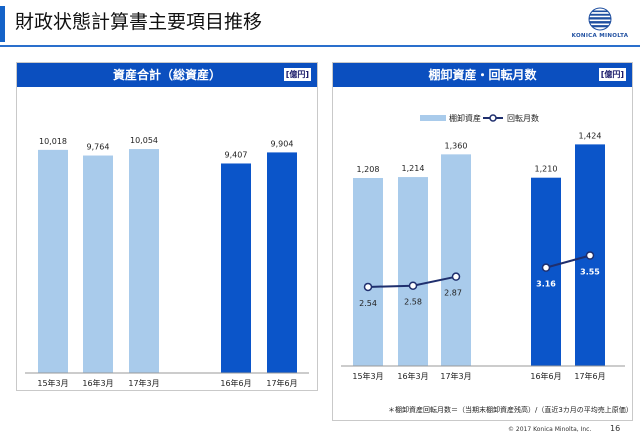 This screenshot has width=640, height=443. What do you see at coordinates (510, 410) in the screenshot?
I see `footnote: ＊棚卸資産回転月数＝（当期末棚卸資産残高）/（直近3カ月の平均売上原価）` at bounding box center [510, 410].